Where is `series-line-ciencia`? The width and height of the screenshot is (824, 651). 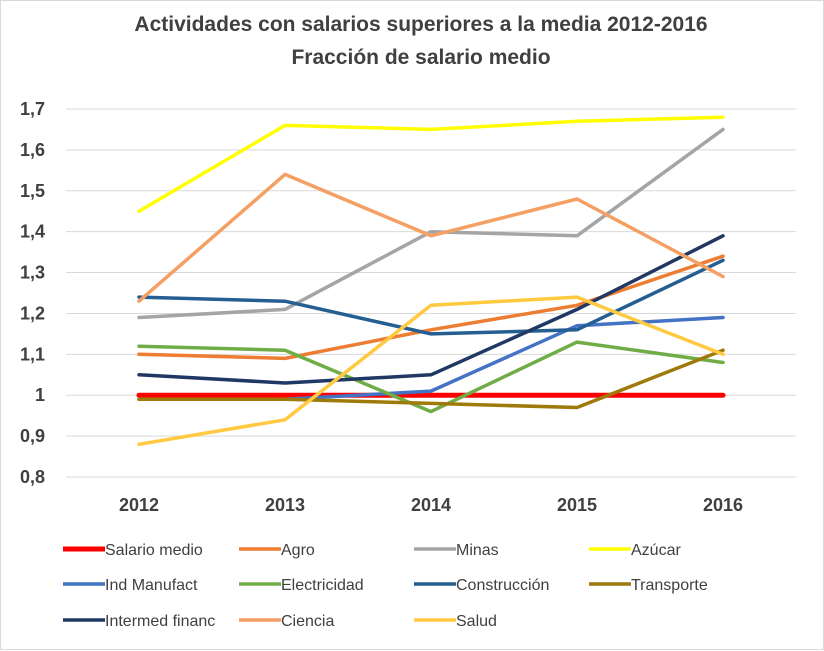 series-line-ciencia is located at coordinates (431, 237).